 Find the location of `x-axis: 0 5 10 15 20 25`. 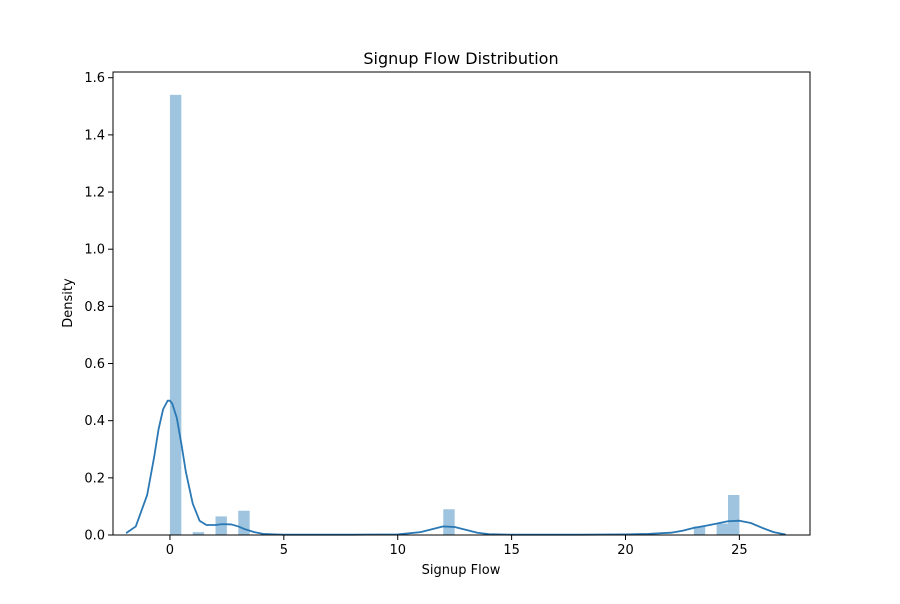

x-axis: 0 5 10 15 20 25 is located at coordinates (457, 546).